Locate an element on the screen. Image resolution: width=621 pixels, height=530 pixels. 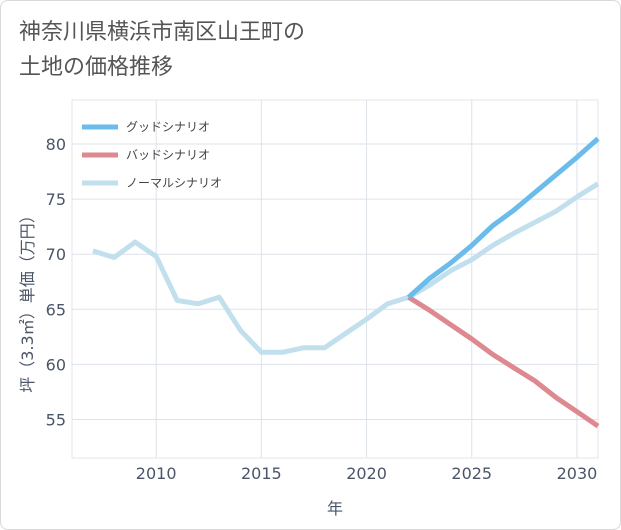
x-axis-label: 年 is located at coordinates (335, 508).